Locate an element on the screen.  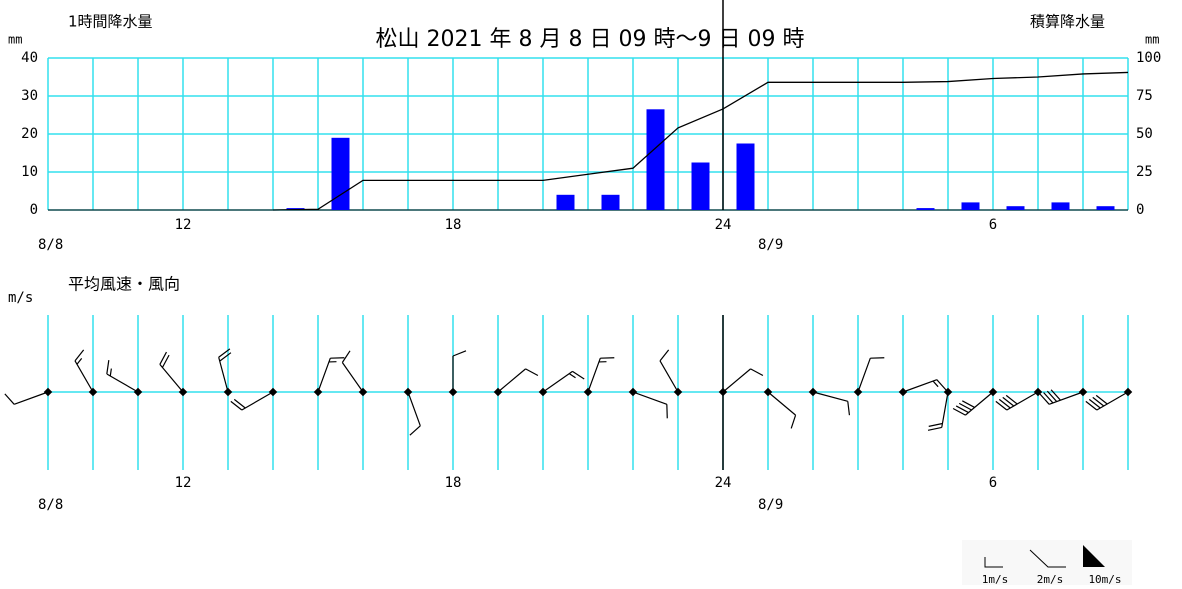
y-tick-label: 30 is located at coordinates (29, 96).